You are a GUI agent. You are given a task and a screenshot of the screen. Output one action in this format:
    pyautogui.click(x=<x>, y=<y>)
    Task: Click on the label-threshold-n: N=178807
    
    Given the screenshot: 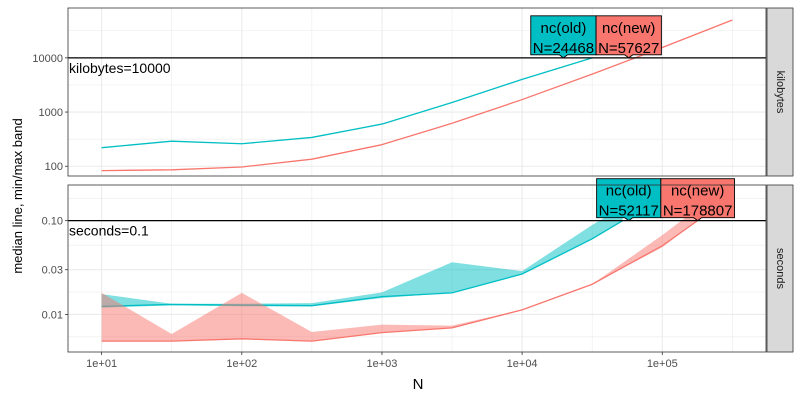 What is the action you would take?
    pyautogui.click(x=698, y=211)
    